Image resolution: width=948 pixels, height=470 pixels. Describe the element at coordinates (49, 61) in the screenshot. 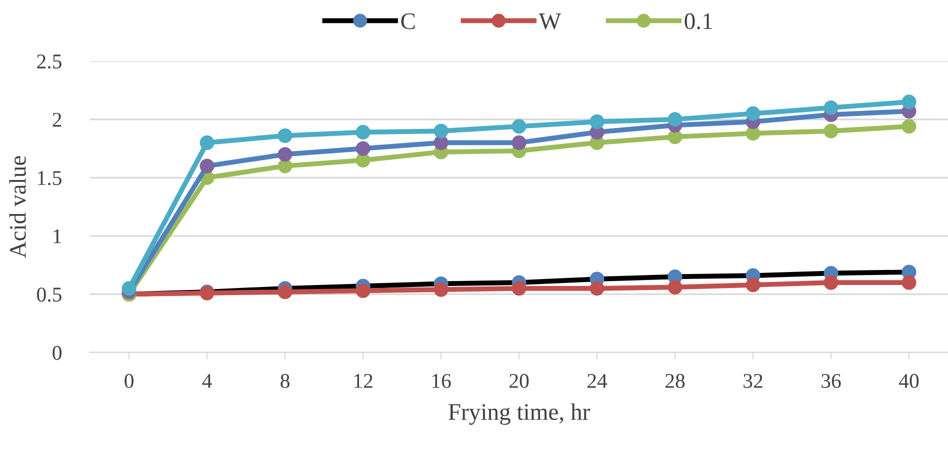

I see `y-tick-label: 2.5` at that location.